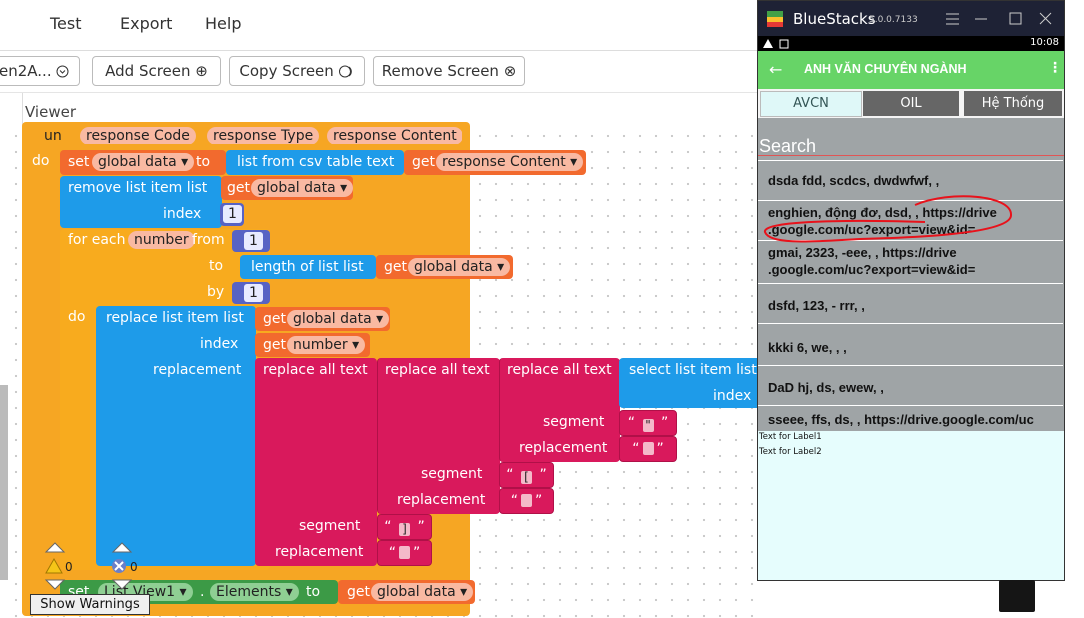 The height and width of the screenshot is (618, 1084). I want to click on close-icon, so click(1045, 18).